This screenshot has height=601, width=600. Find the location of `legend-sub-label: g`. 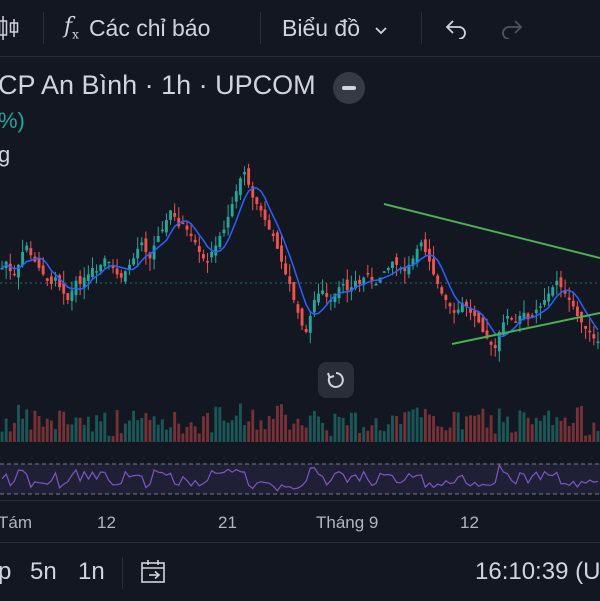

legend-sub-label: g is located at coordinates (5, 154).